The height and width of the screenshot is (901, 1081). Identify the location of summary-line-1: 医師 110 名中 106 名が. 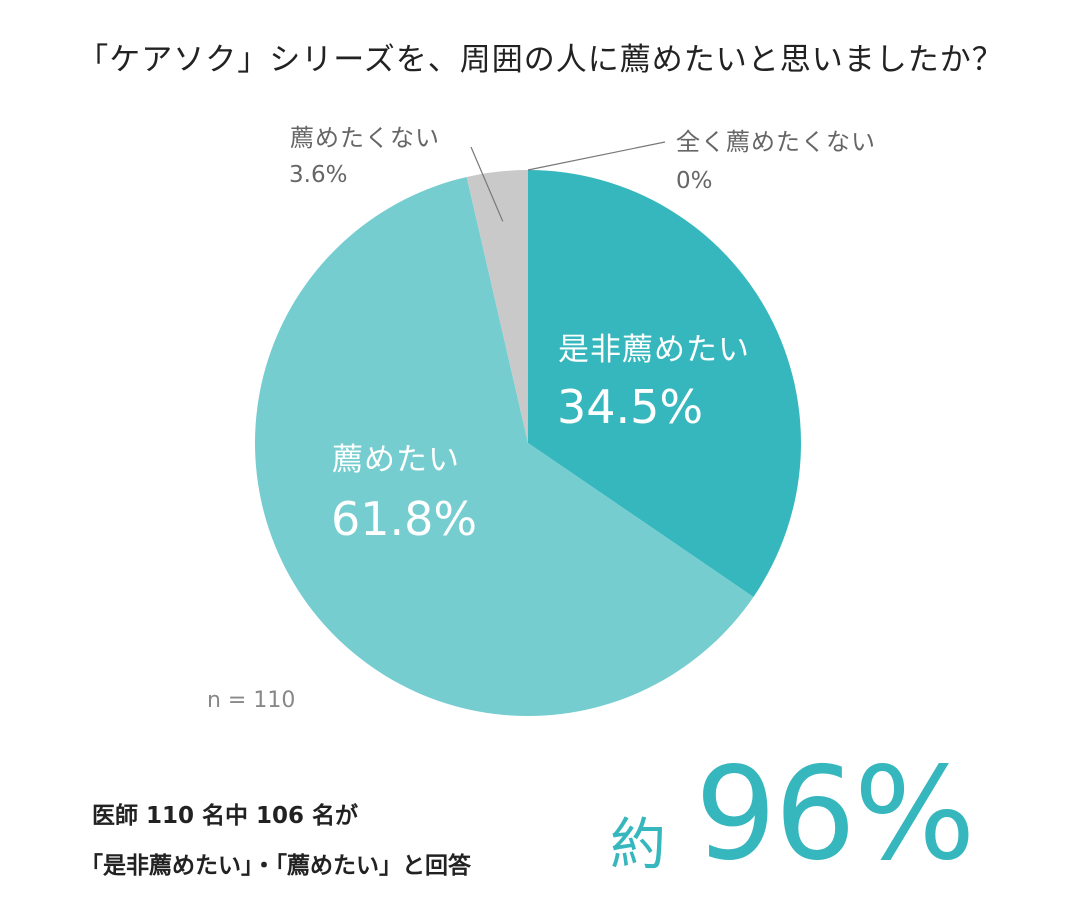
(225, 816).